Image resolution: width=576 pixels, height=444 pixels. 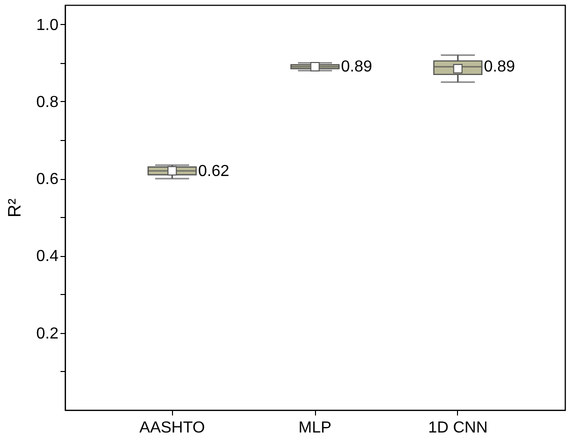 I want to click on y-tick-label: 0.6, so click(x=47, y=179).